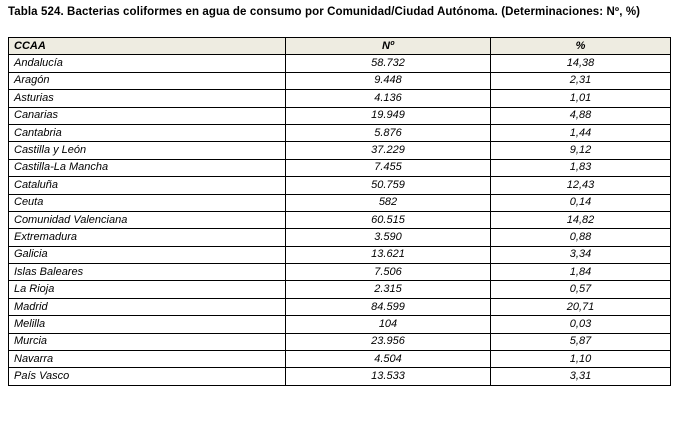 The image size is (678, 427). I want to click on cell-ccaa: Melilla, so click(147, 324).